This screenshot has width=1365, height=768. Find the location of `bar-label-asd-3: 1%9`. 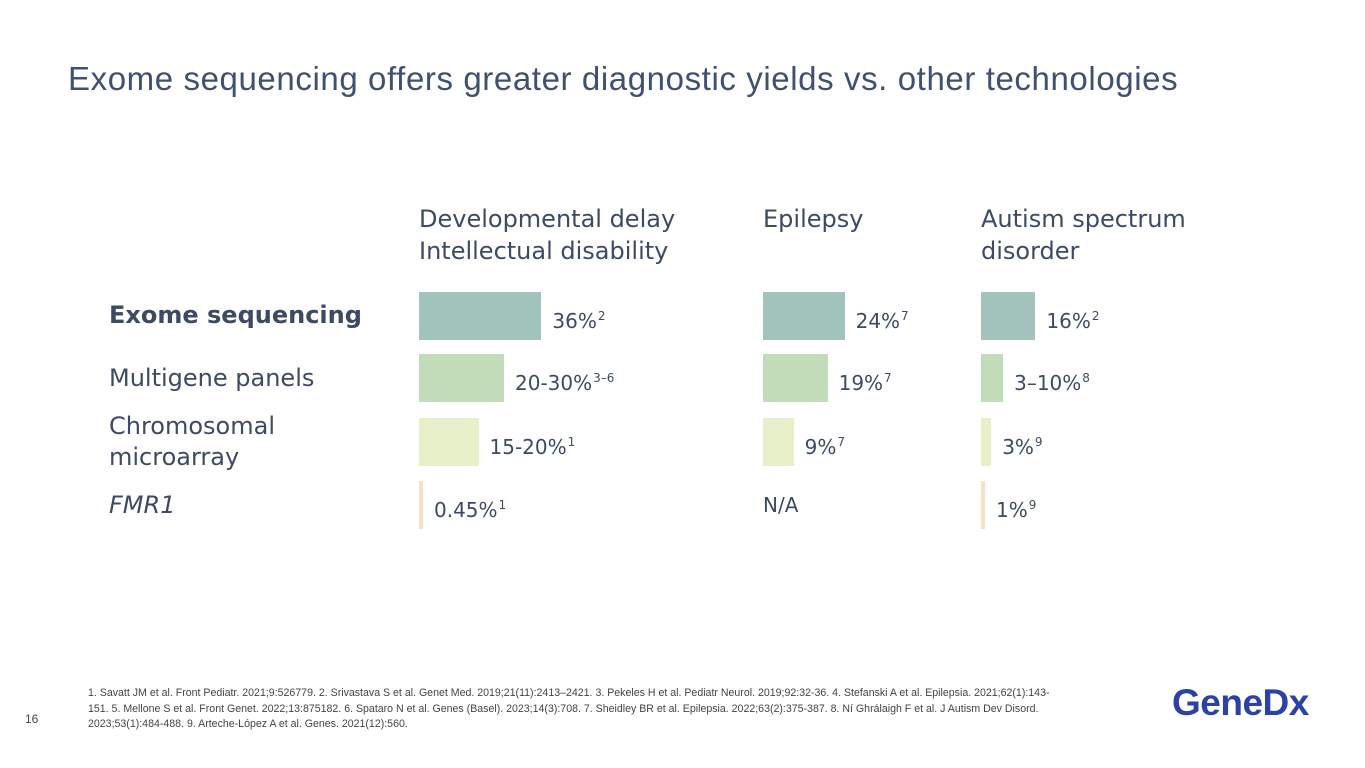

bar-label-asd-3: 1%9 is located at coordinates (1016, 507).